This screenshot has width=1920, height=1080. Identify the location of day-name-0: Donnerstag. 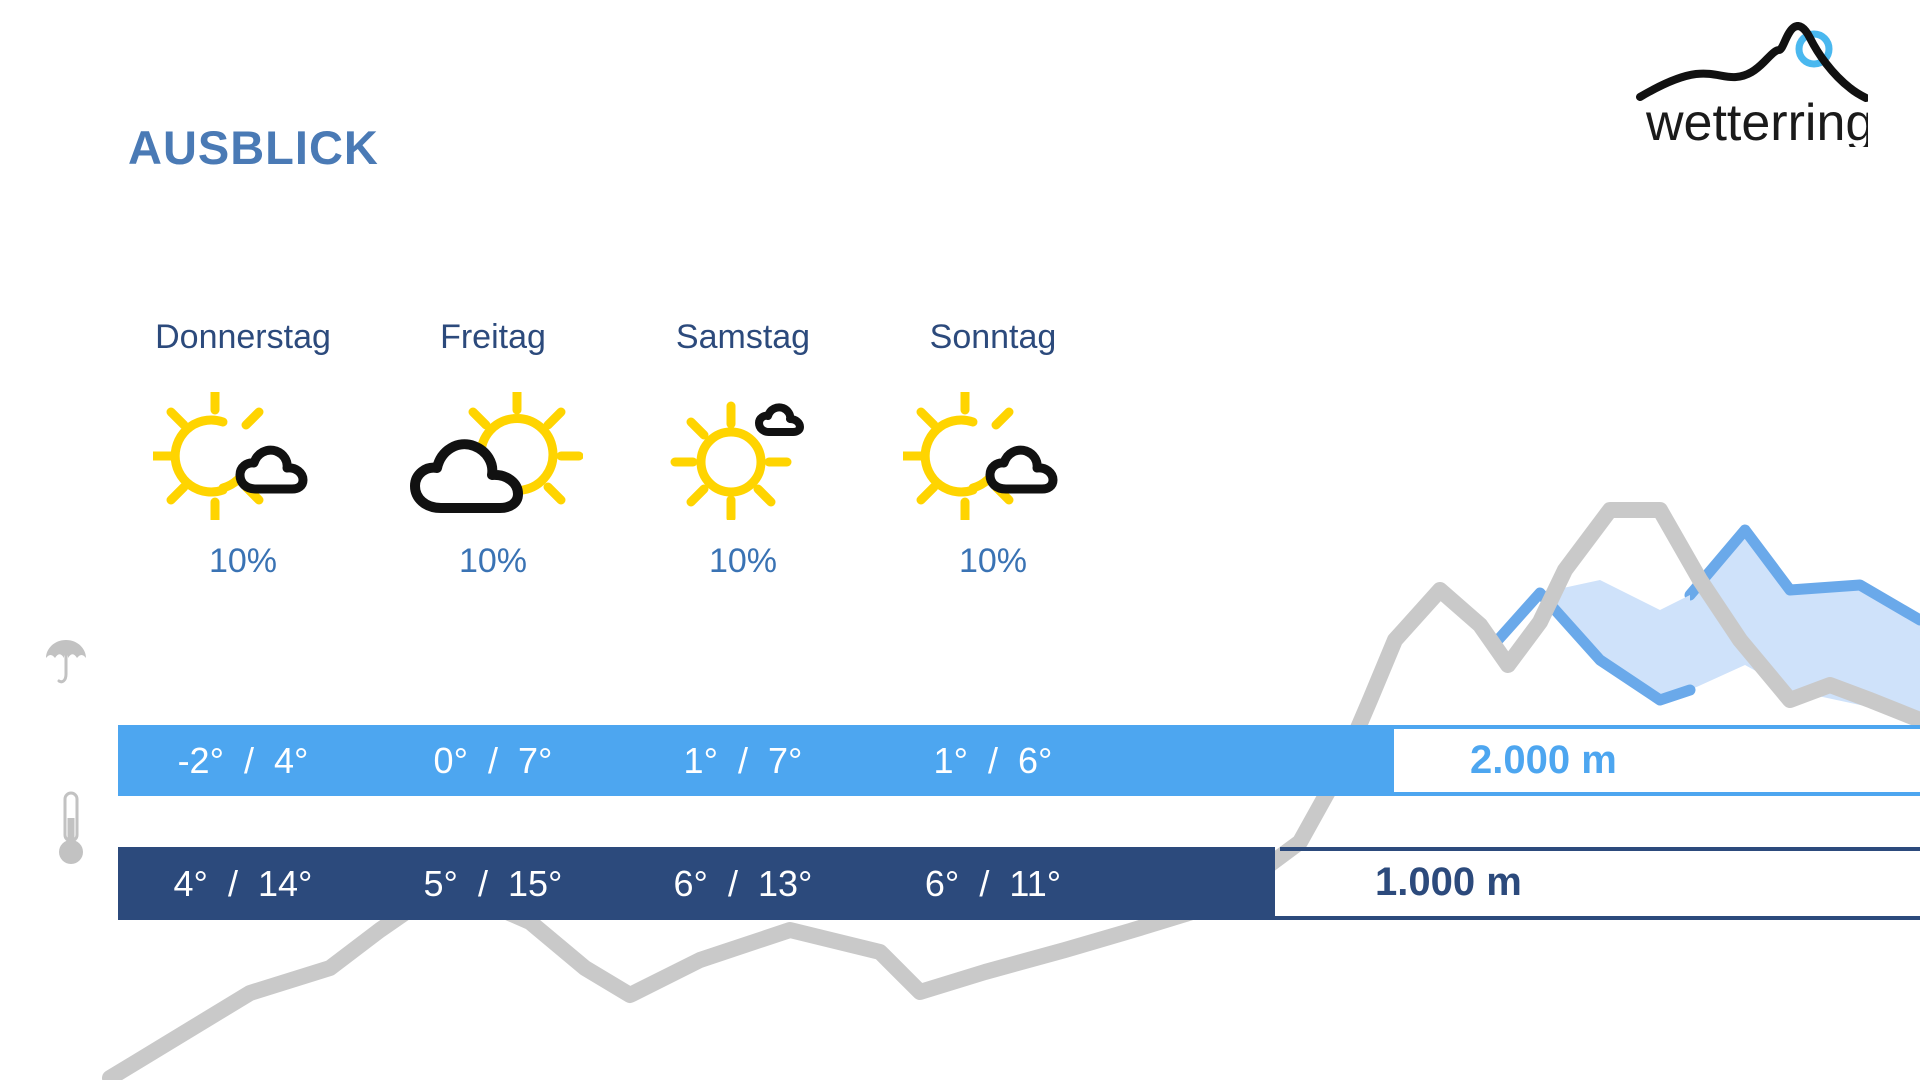
(243, 337).